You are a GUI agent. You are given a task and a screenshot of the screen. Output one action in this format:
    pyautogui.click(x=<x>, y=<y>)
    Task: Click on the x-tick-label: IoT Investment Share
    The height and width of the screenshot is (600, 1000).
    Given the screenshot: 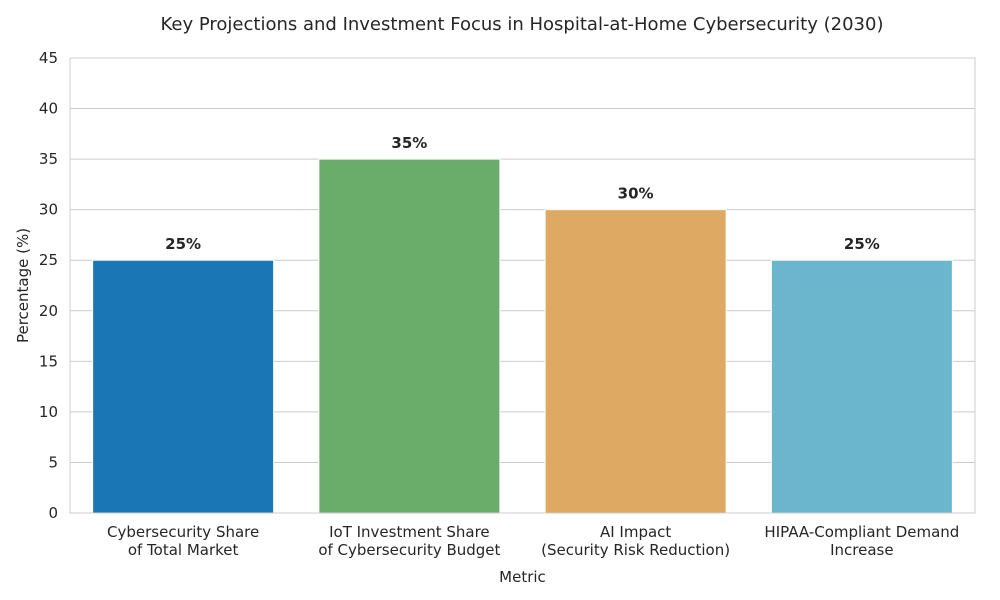 What is the action you would take?
    pyautogui.click(x=409, y=532)
    